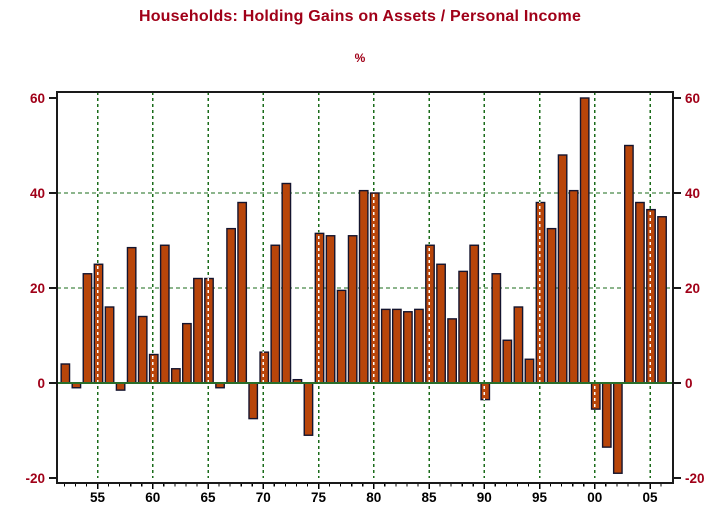 This screenshot has width=720, height=521. I want to click on bar-2000, so click(595, 396).